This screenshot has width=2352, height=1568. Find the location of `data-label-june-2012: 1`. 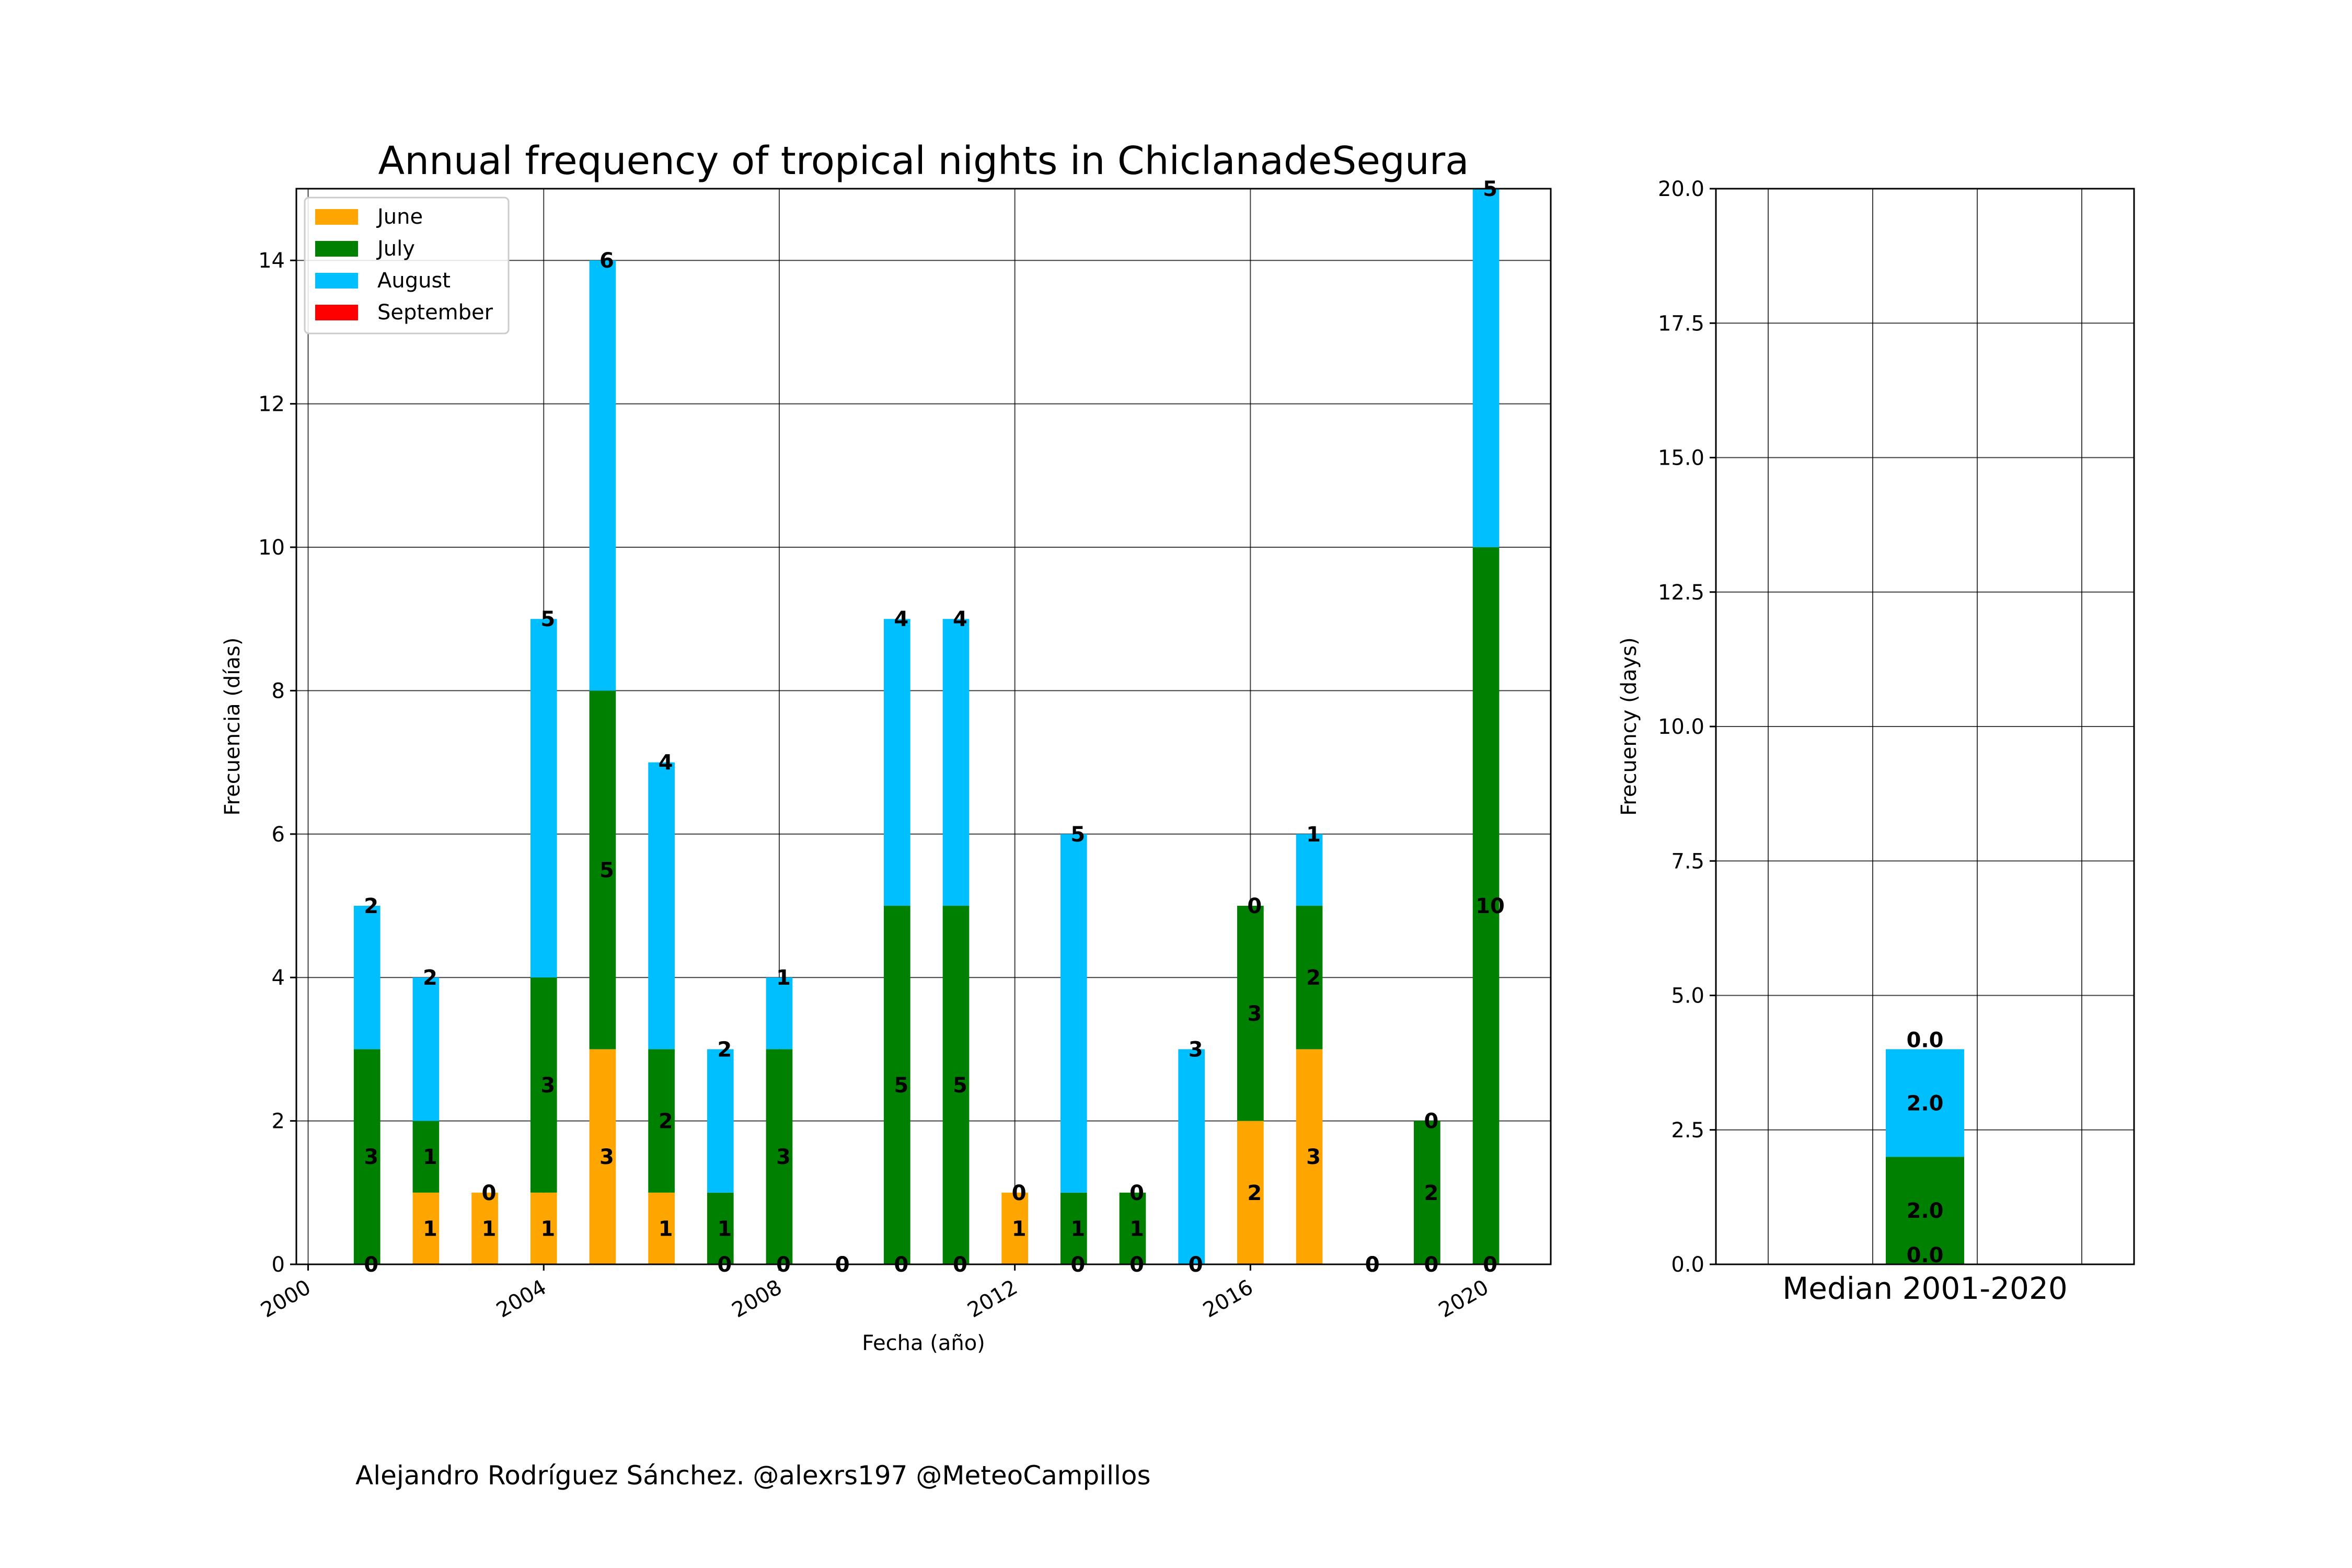

data-label-june-2012: 1 is located at coordinates (1019, 1229).